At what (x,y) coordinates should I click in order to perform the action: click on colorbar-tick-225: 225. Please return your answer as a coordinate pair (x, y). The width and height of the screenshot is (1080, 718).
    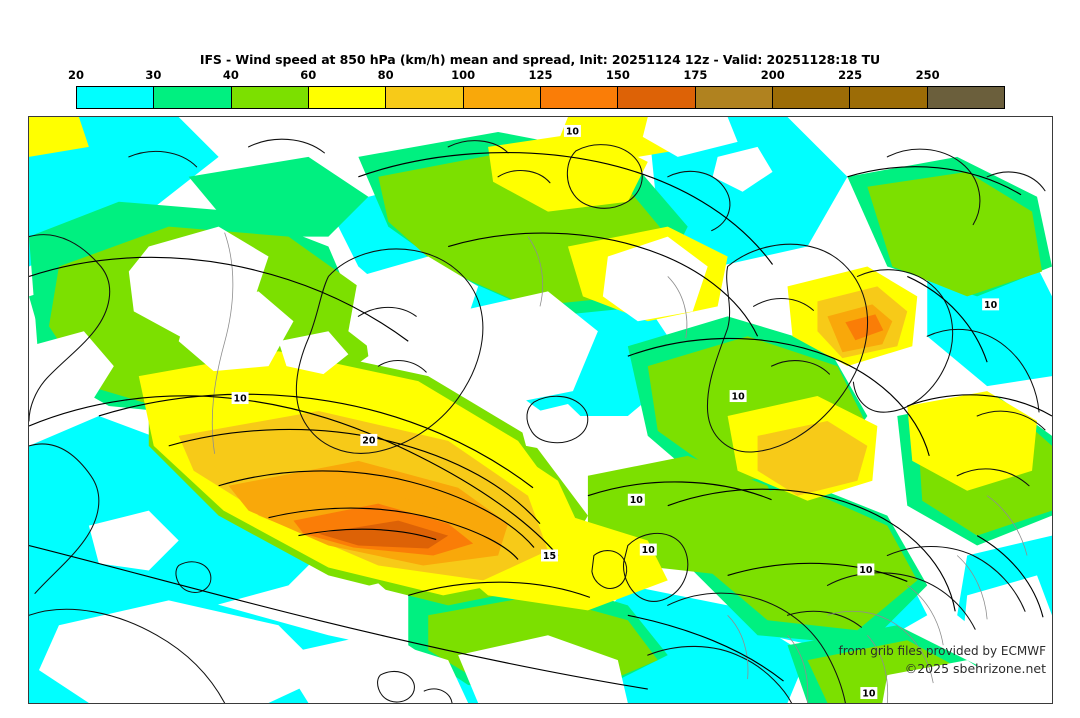
    Looking at the image, I should click on (850, 75).